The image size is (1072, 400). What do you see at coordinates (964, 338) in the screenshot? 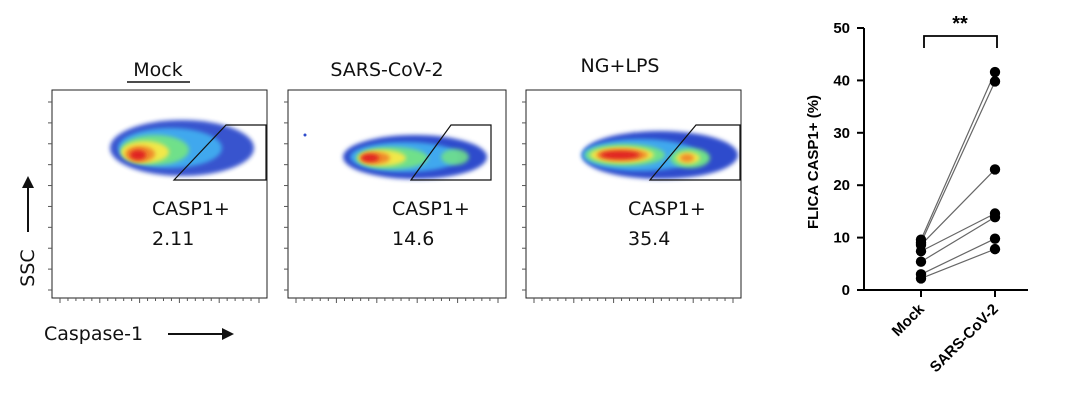
I see `x-category-label: SARS-CoV-2` at bounding box center [964, 338].